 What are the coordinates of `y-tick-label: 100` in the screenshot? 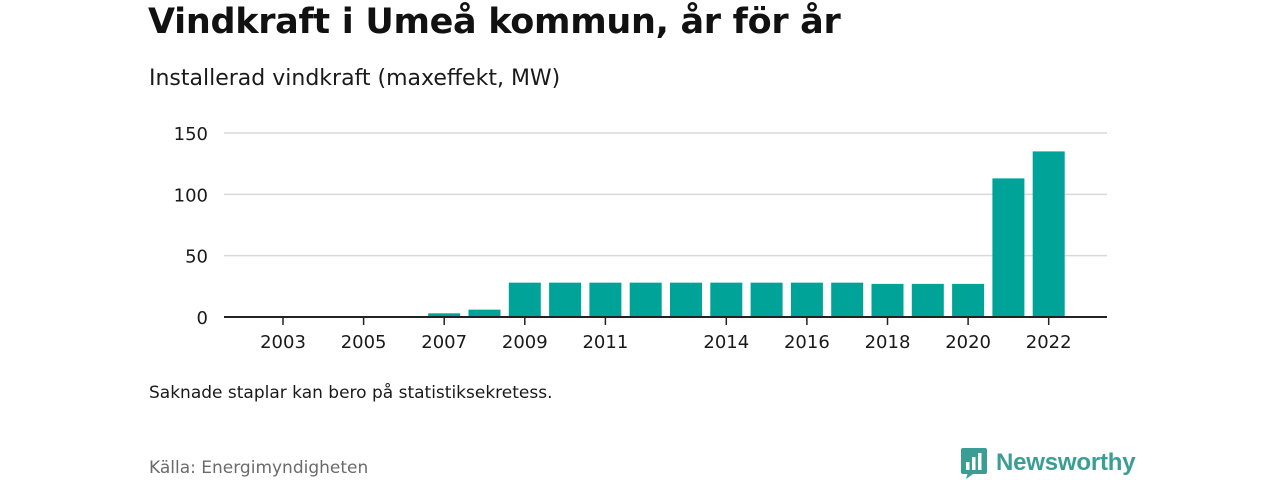 It's located at (191, 195).